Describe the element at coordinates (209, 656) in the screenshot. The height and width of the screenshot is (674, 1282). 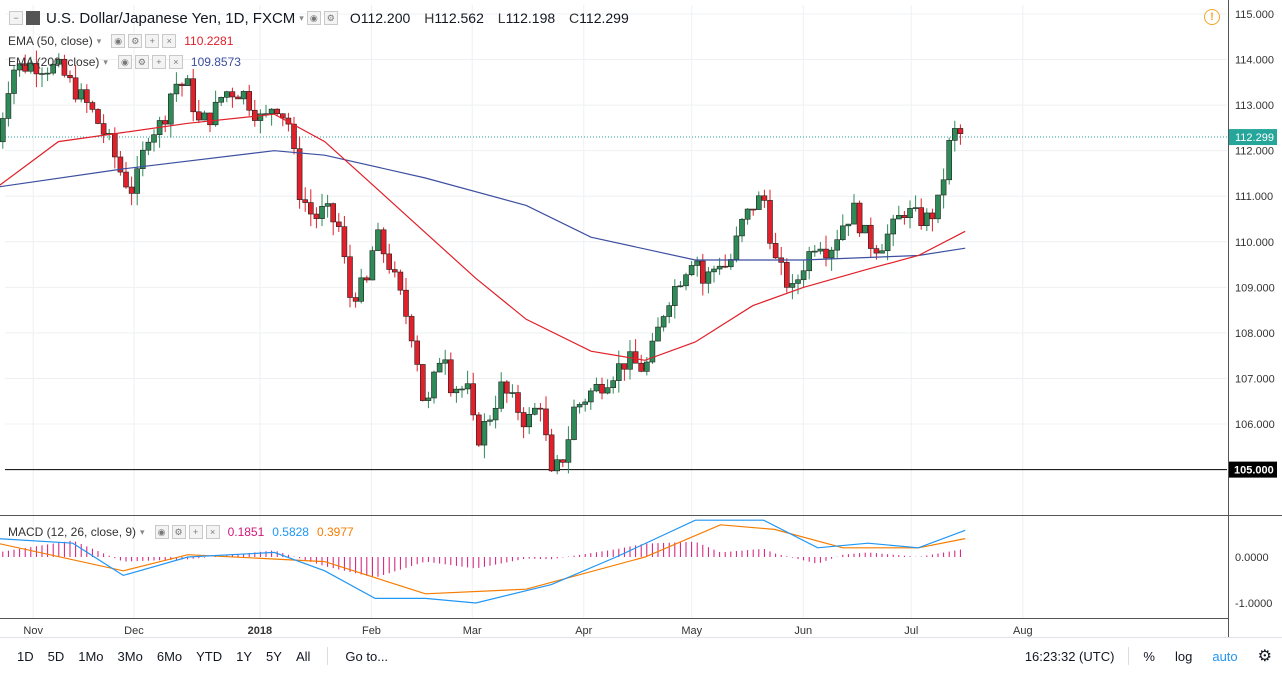
I see `range-ytd-button: YTD` at that location.